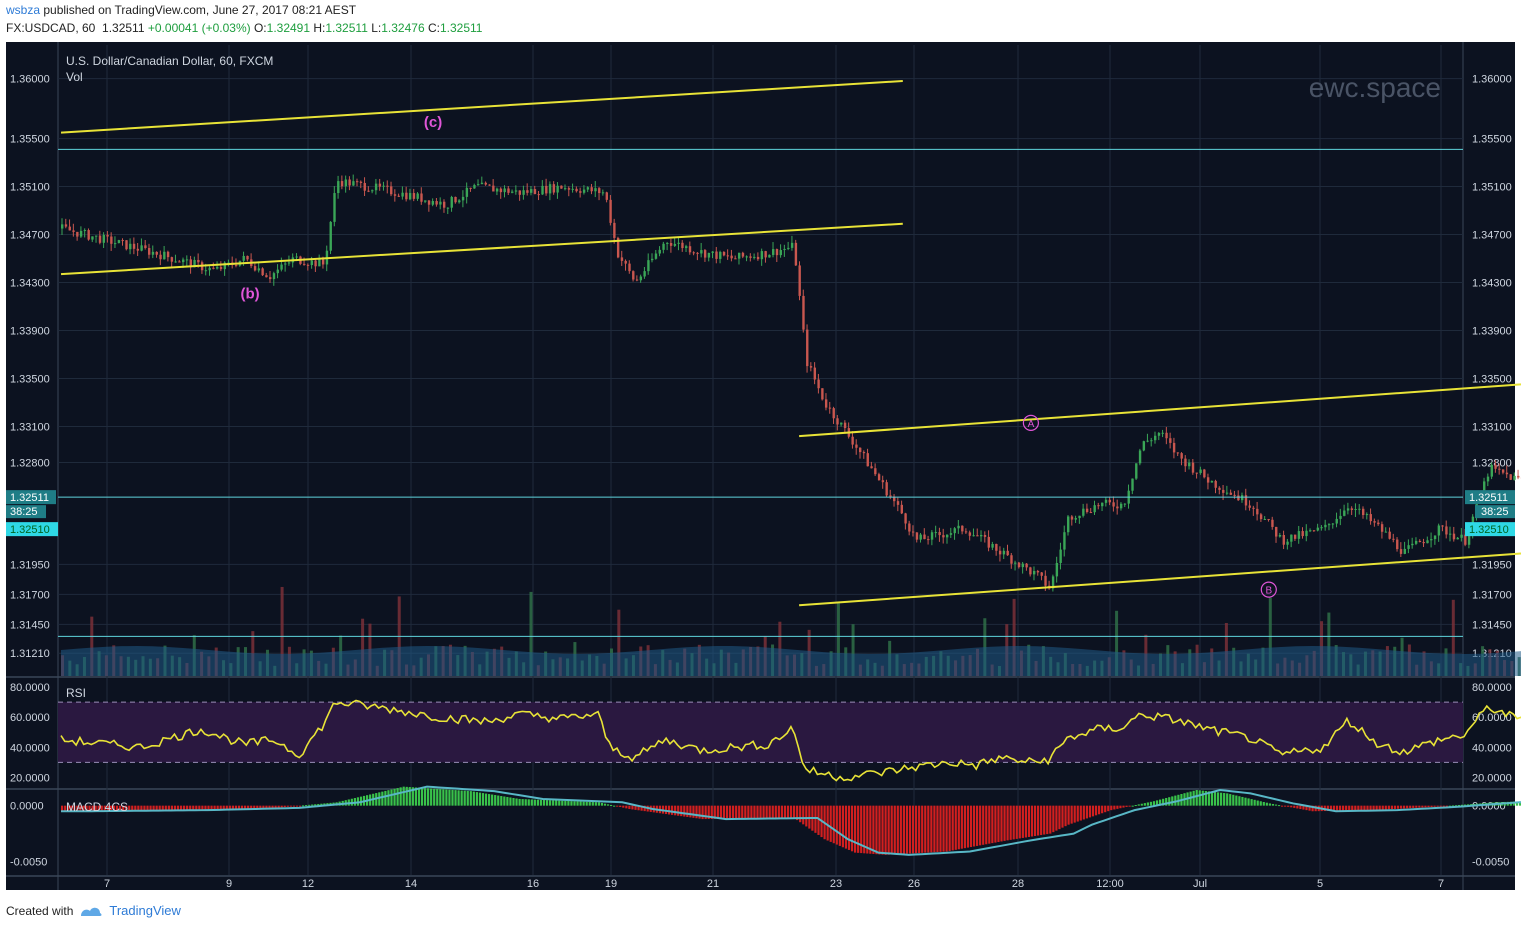 The width and height of the screenshot is (1521, 929). What do you see at coordinates (145, 910) in the screenshot?
I see `tradingview-link: TradingView` at bounding box center [145, 910].